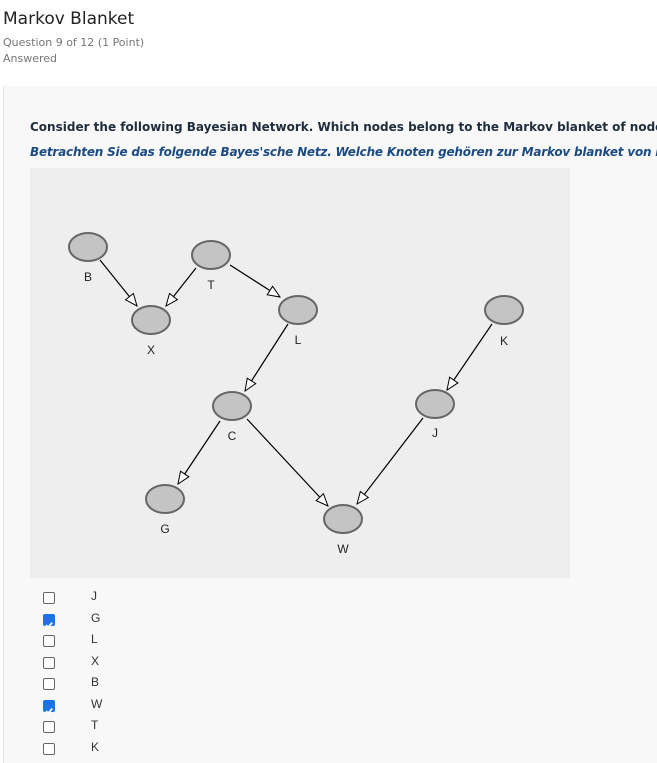  What do you see at coordinates (30, 58) in the screenshot?
I see `status: Answered` at bounding box center [30, 58].